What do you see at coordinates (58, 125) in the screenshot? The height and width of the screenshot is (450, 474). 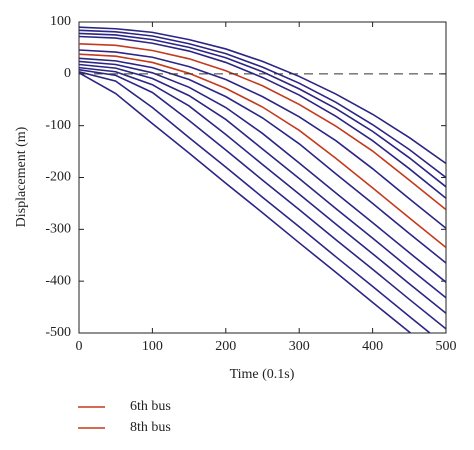 I see `y-tick-label: -100` at bounding box center [58, 125].